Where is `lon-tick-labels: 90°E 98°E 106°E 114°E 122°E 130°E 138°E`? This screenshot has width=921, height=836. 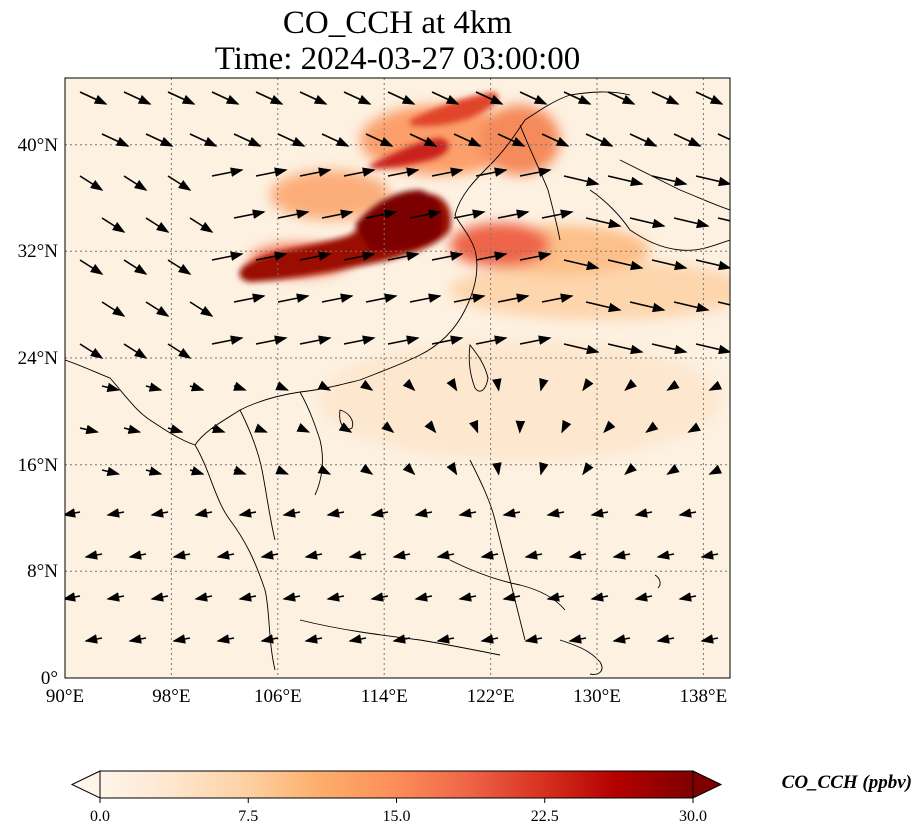 lon-tick-labels: 90°E 98°E 106°E 114°E 122°E 130°E 138°E is located at coordinates (386, 696).